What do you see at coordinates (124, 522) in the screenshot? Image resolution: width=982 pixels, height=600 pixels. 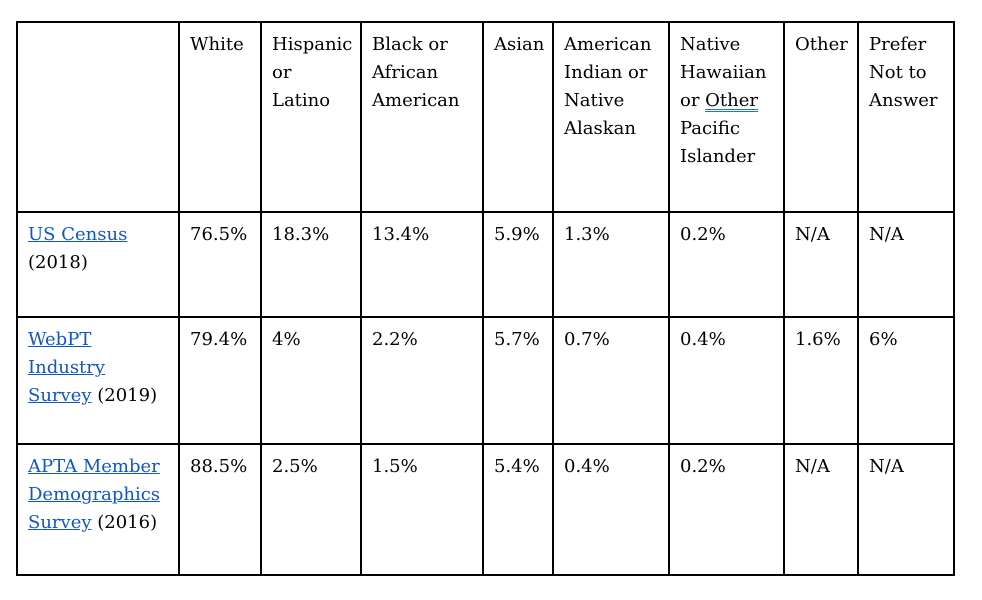 I see `apta-survey-year: (2016)` at bounding box center [124, 522].